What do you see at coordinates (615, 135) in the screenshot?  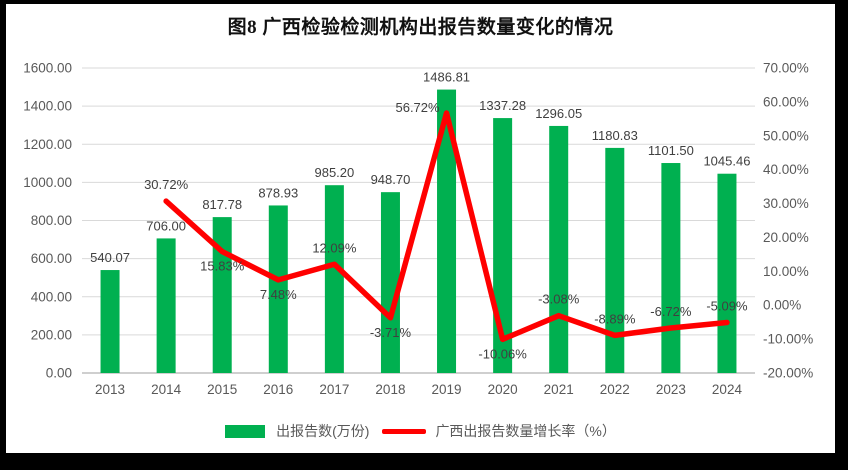 I see `bar-value-label: 1180.83` at bounding box center [615, 135].